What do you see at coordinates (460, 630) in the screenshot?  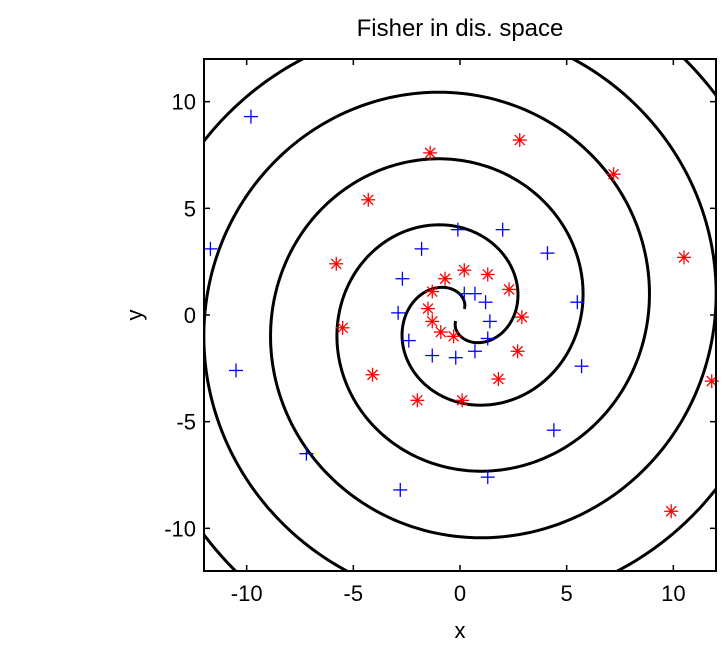 I see `x-axis-label: x` at bounding box center [460, 630].